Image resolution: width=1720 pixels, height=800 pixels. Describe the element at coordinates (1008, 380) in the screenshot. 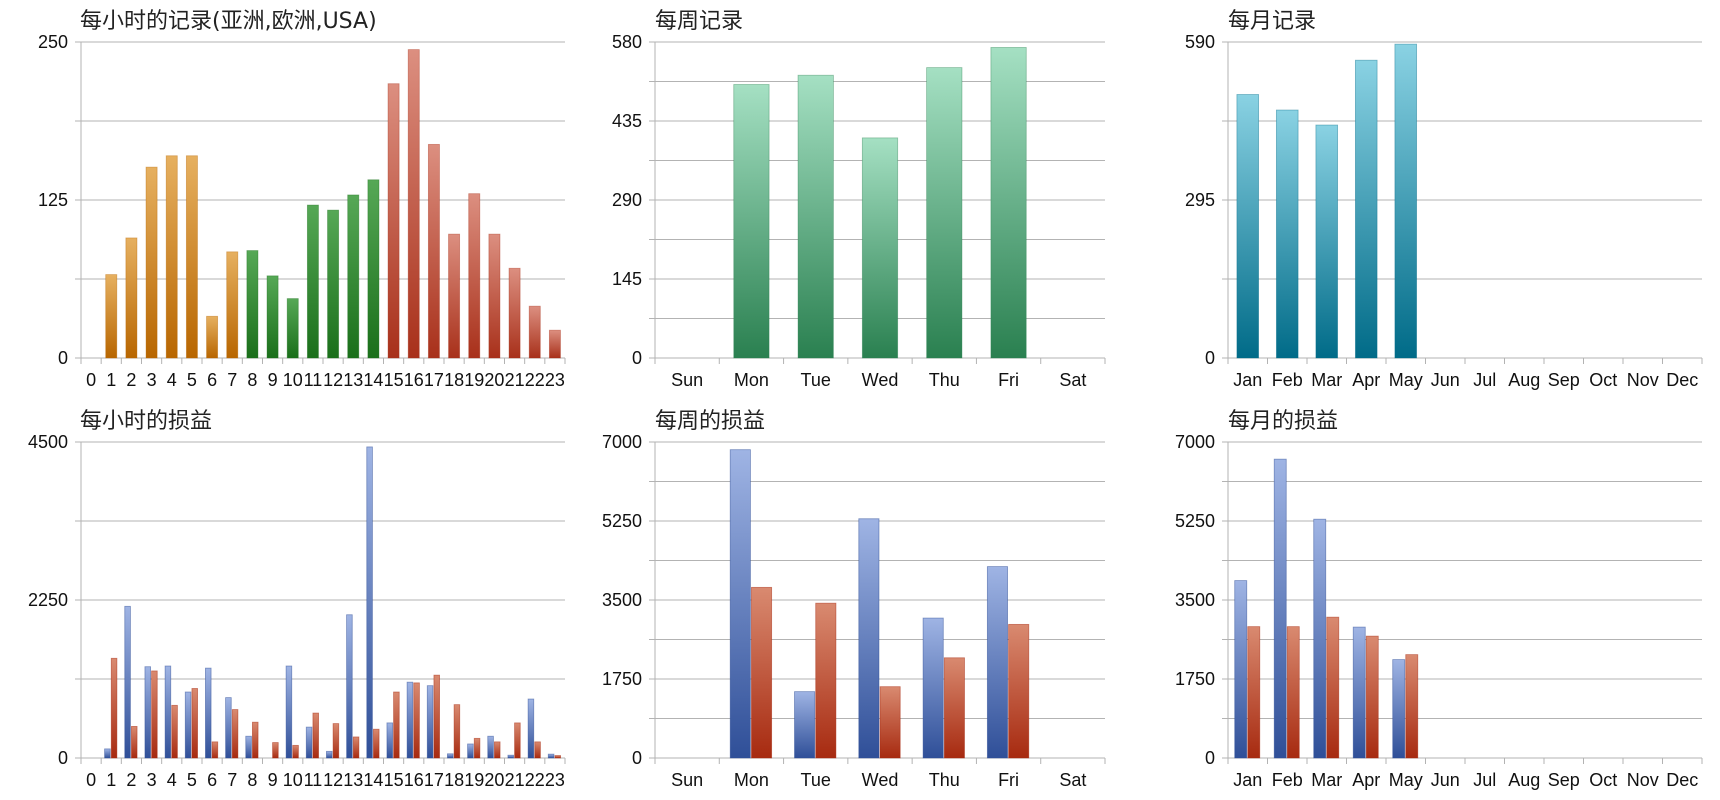

I see `x-tick-label: Fri` at that location.